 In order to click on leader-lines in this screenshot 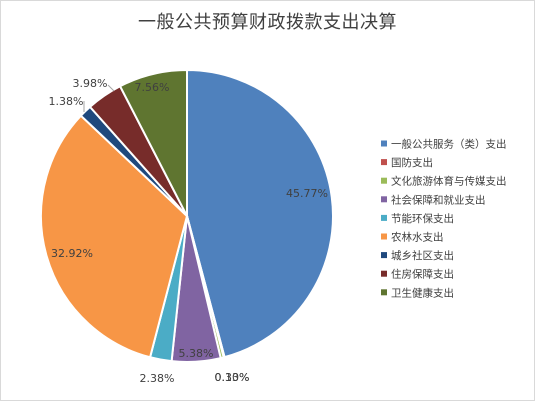, I will do `click(99, 98)`.